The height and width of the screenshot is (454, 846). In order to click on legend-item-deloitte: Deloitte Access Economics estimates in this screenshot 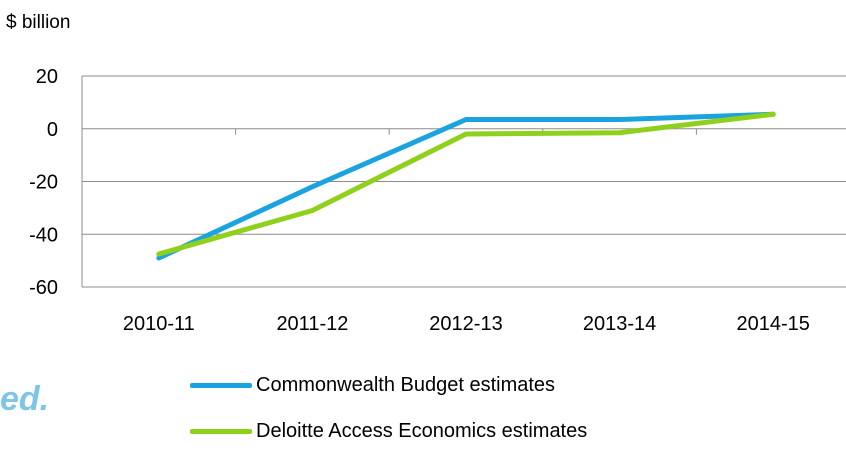, I will do `click(388, 431)`.